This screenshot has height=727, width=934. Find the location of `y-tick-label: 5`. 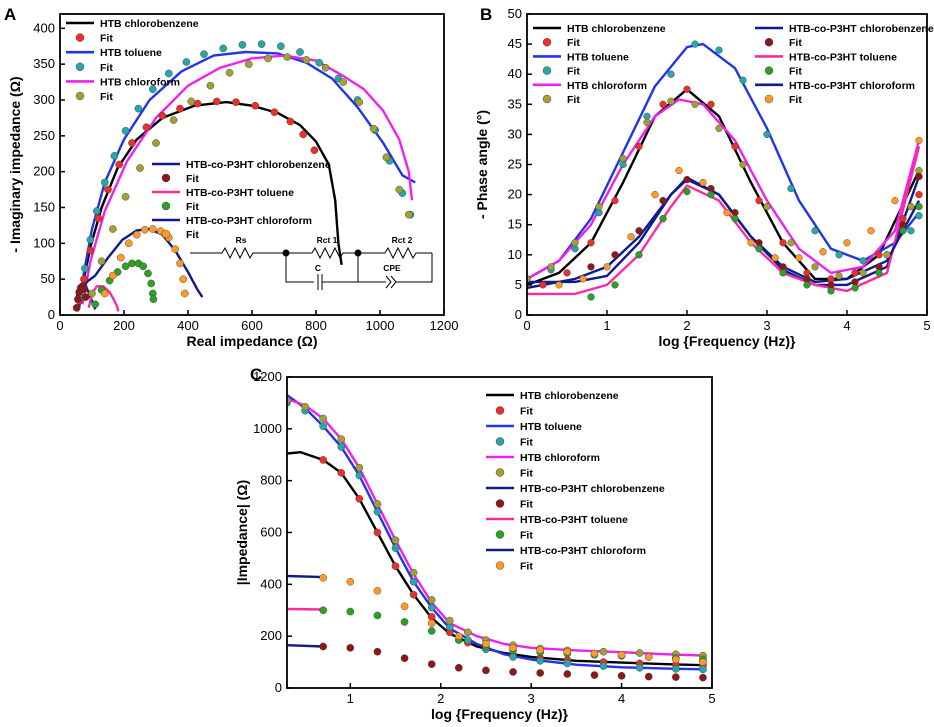

y-tick-label: 5 is located at coordinates (518, 284).